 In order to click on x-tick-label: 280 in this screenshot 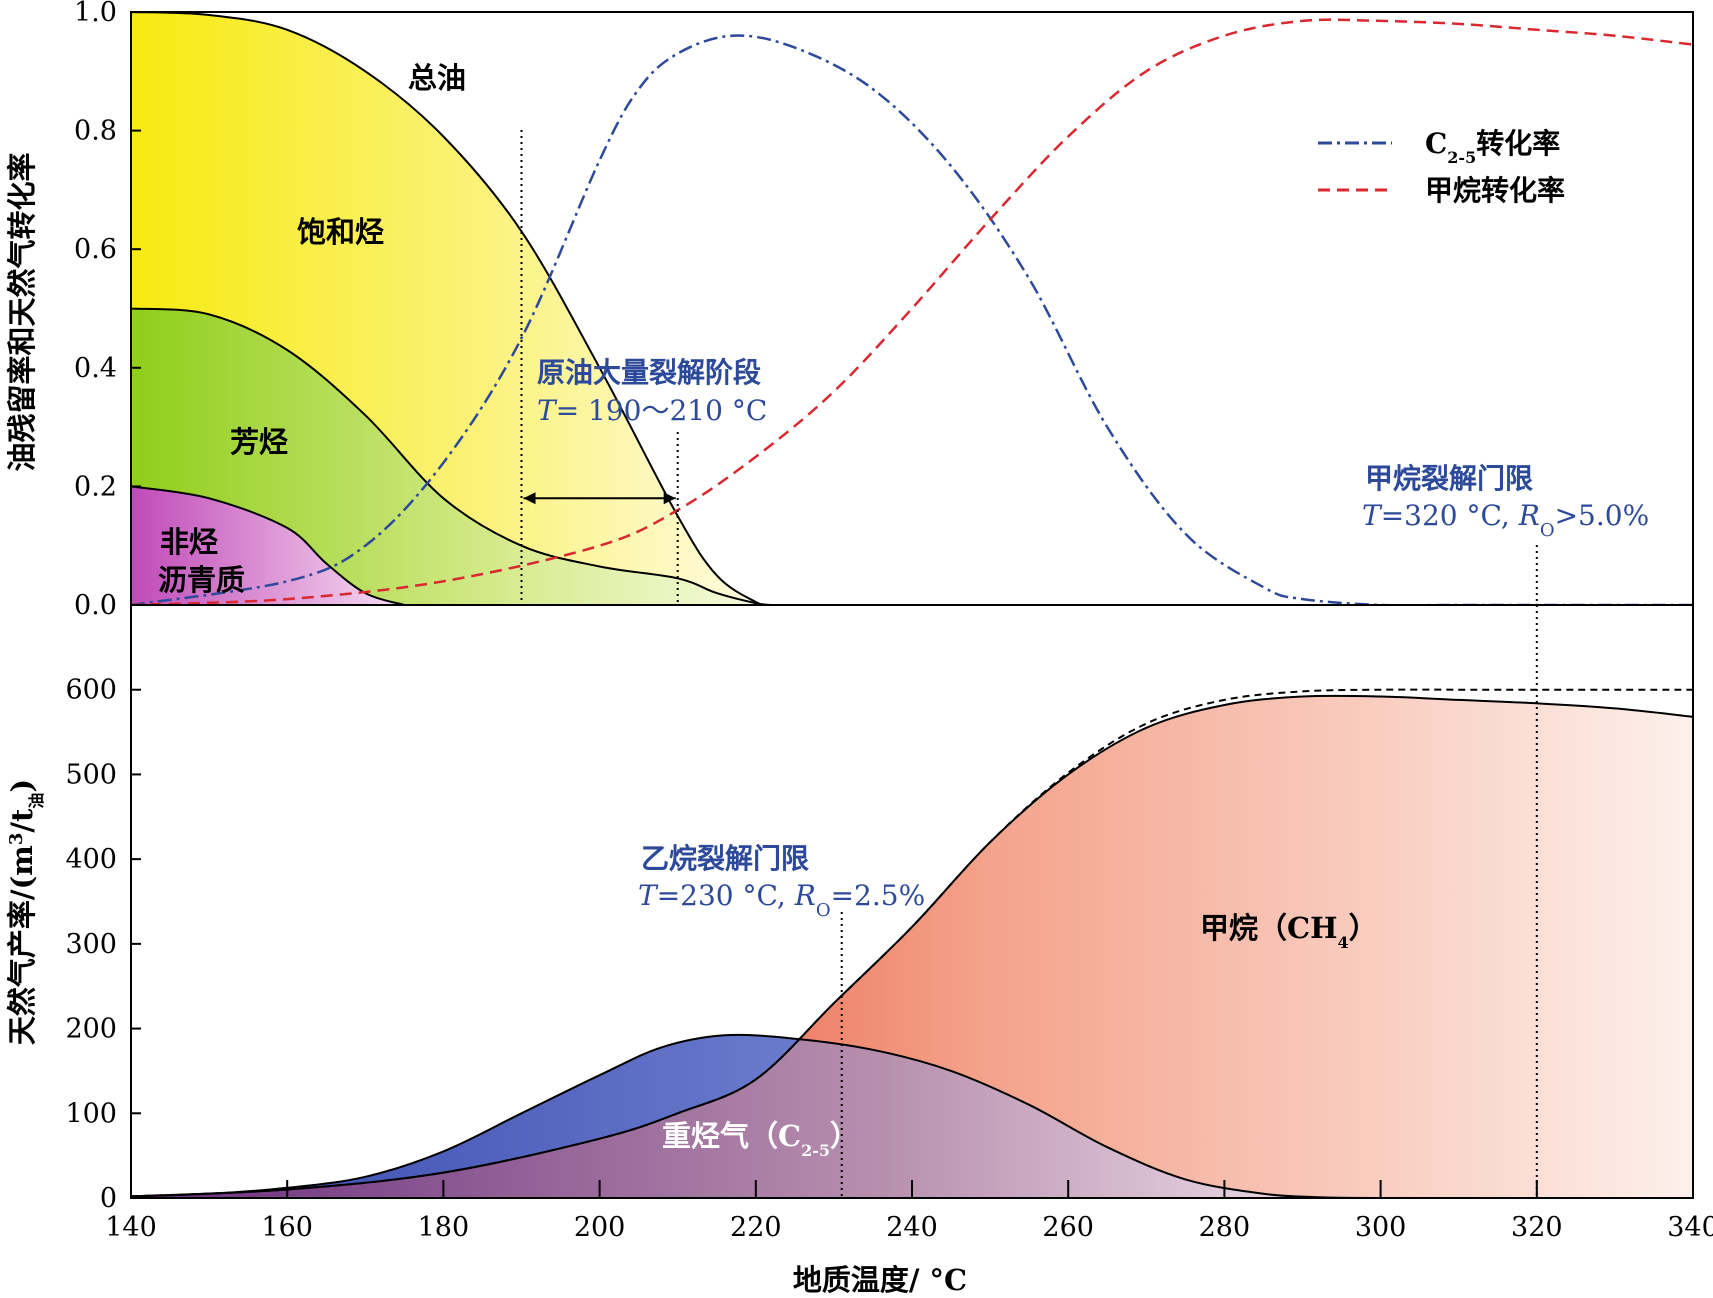, I will do `click(1225, 1227)`.